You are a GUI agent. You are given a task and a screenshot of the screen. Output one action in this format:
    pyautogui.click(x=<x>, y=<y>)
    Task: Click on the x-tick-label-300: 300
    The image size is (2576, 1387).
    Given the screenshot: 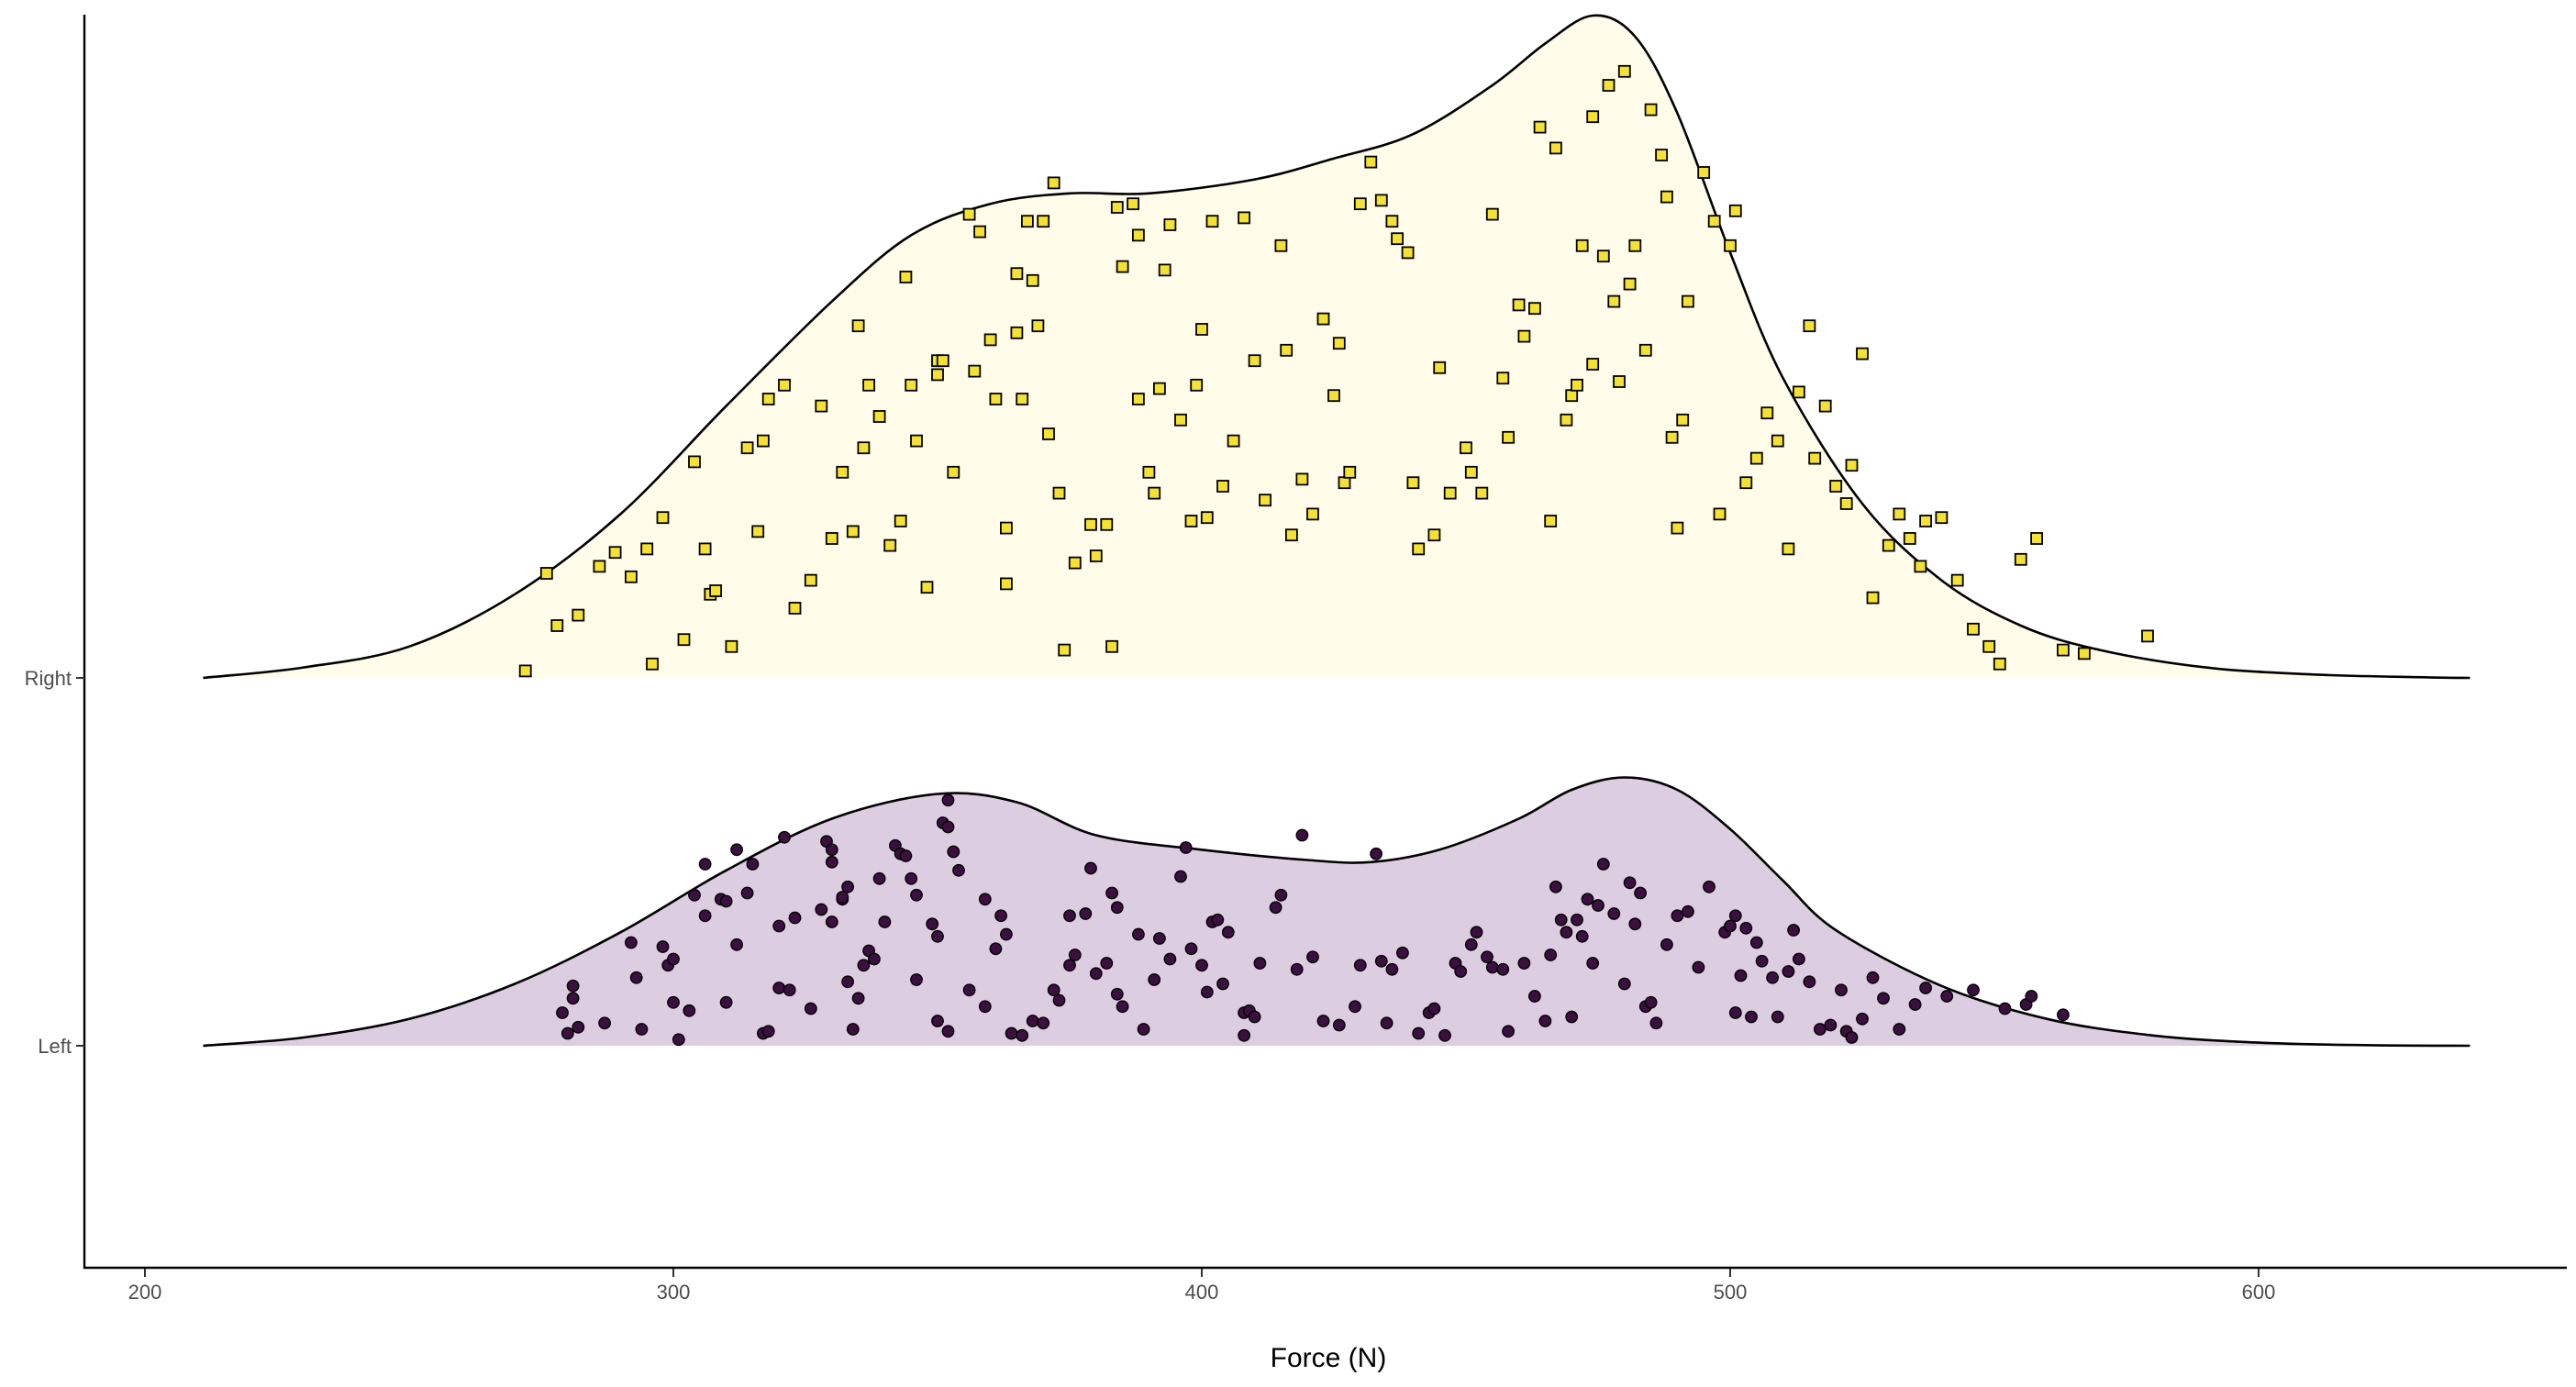 What is the action you would take?
    pyautogui.click(x=674, y=1292)
    